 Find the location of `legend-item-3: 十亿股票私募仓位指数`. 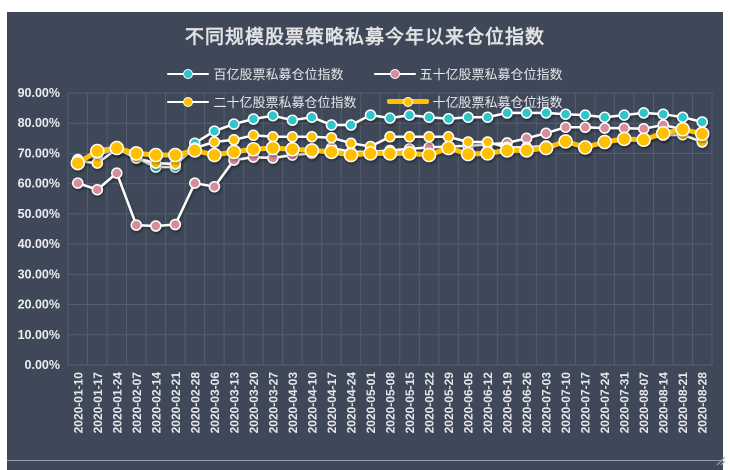

legend-item-3: 十亿股票私募仓位指数 is located at coordinates (474, 101).